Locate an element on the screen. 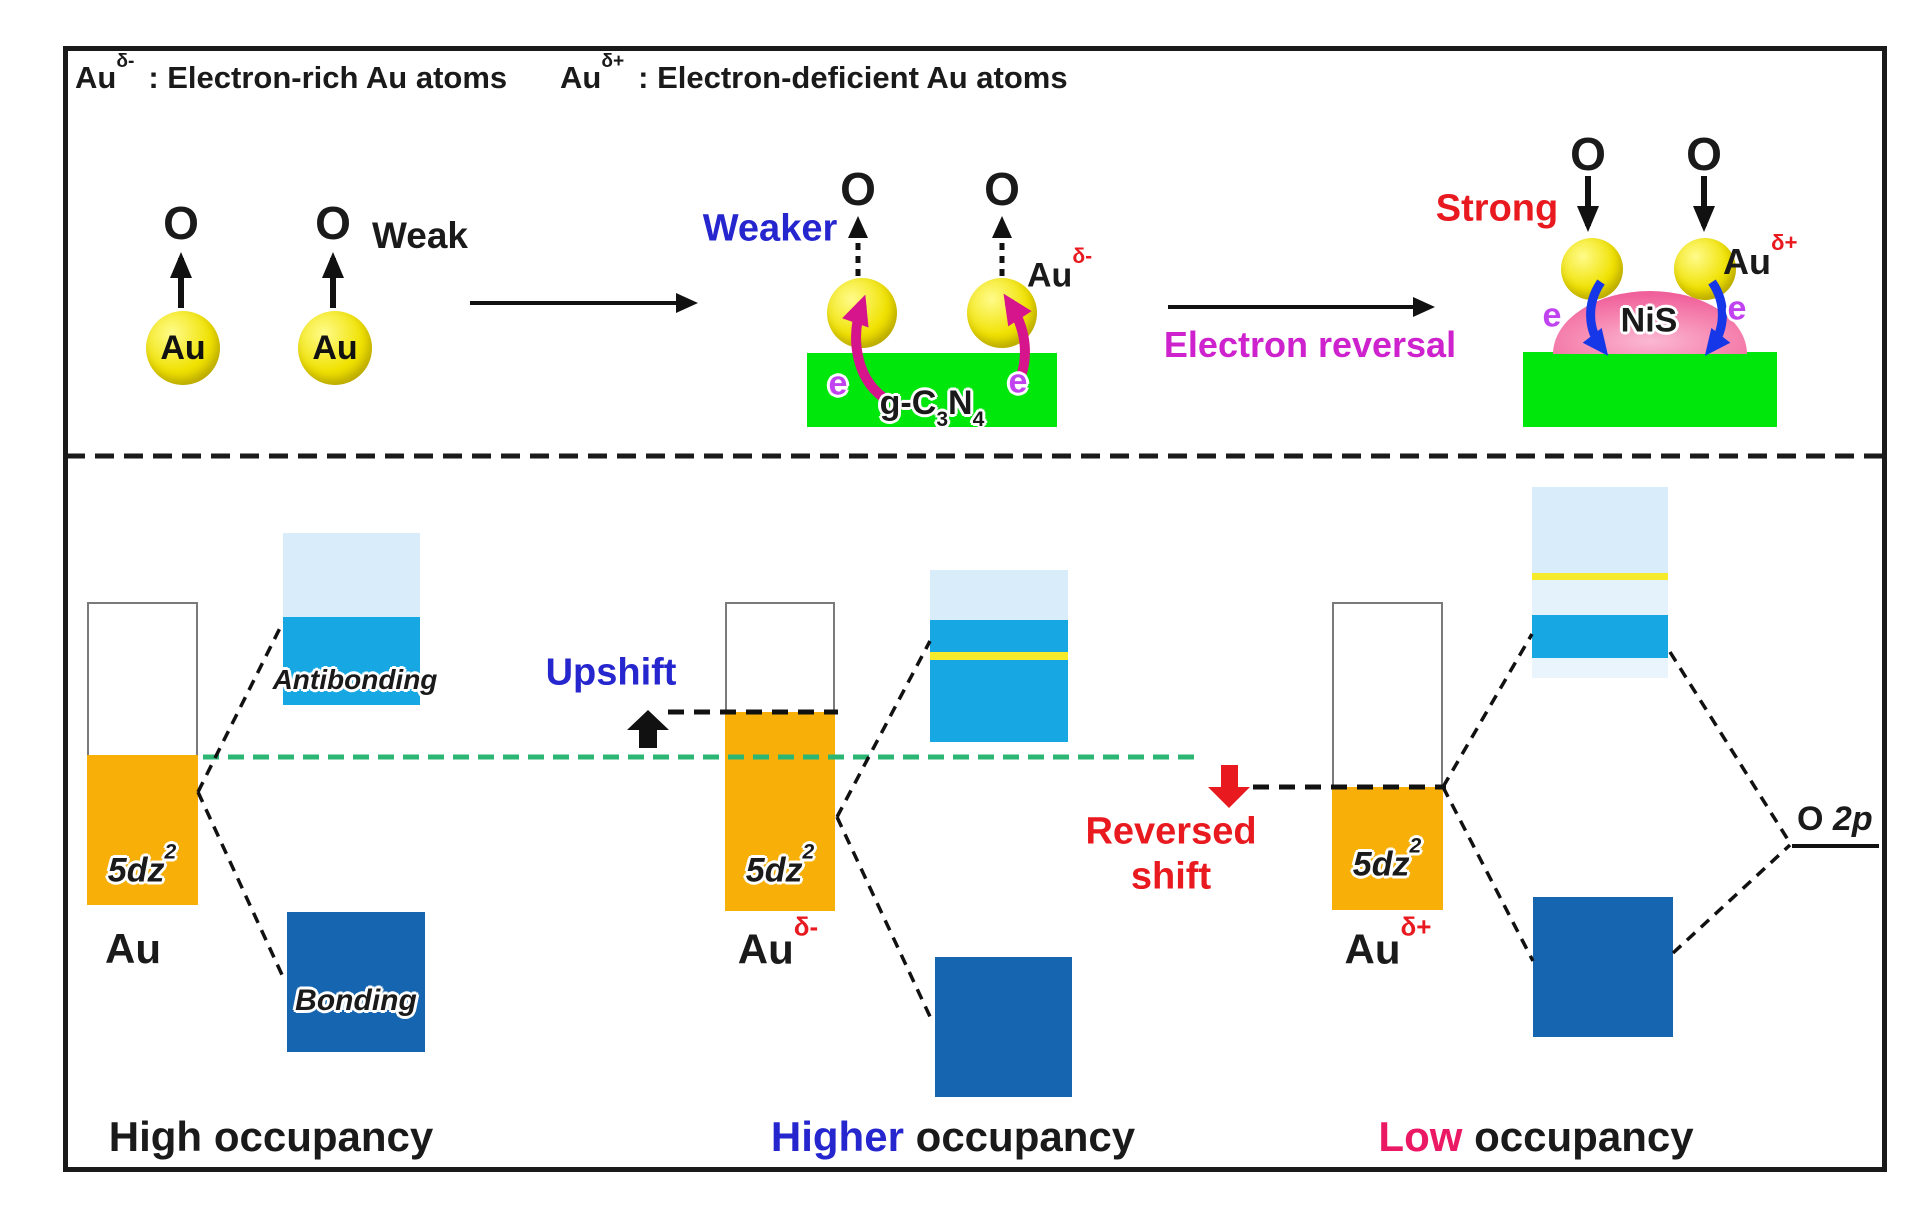  oxygen-atom-gcn-2: O is located at coordinates (1002, 189).